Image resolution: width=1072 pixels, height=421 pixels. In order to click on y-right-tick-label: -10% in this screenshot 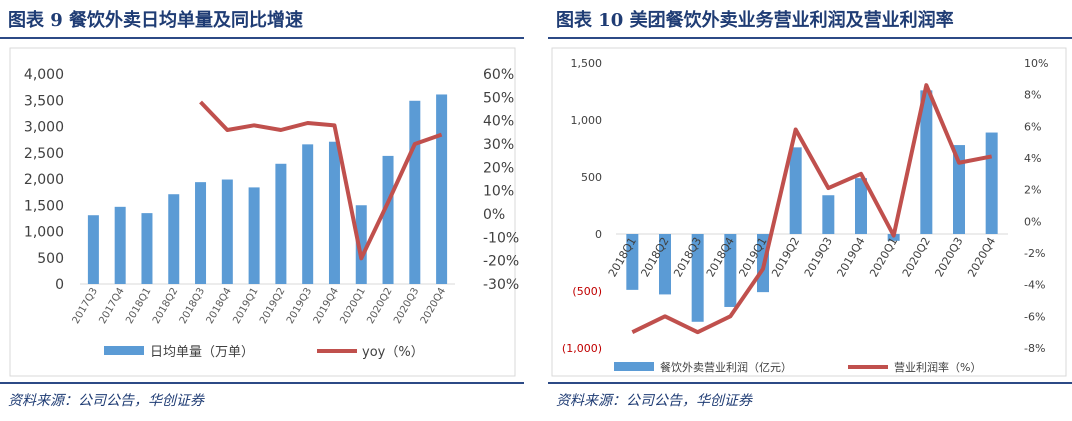, I will do `click(501, 238)`.